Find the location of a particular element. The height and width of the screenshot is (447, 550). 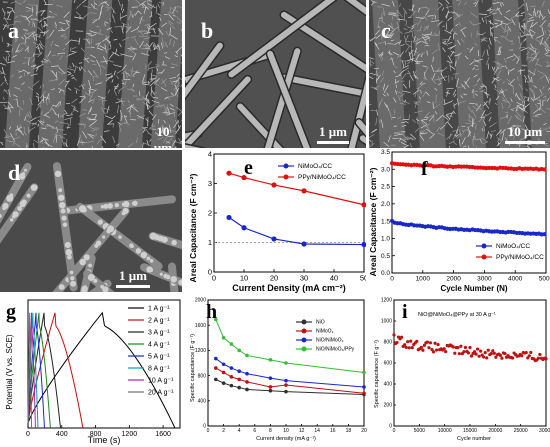

x-tick-label: 18 is located at coordinates (349, 431).